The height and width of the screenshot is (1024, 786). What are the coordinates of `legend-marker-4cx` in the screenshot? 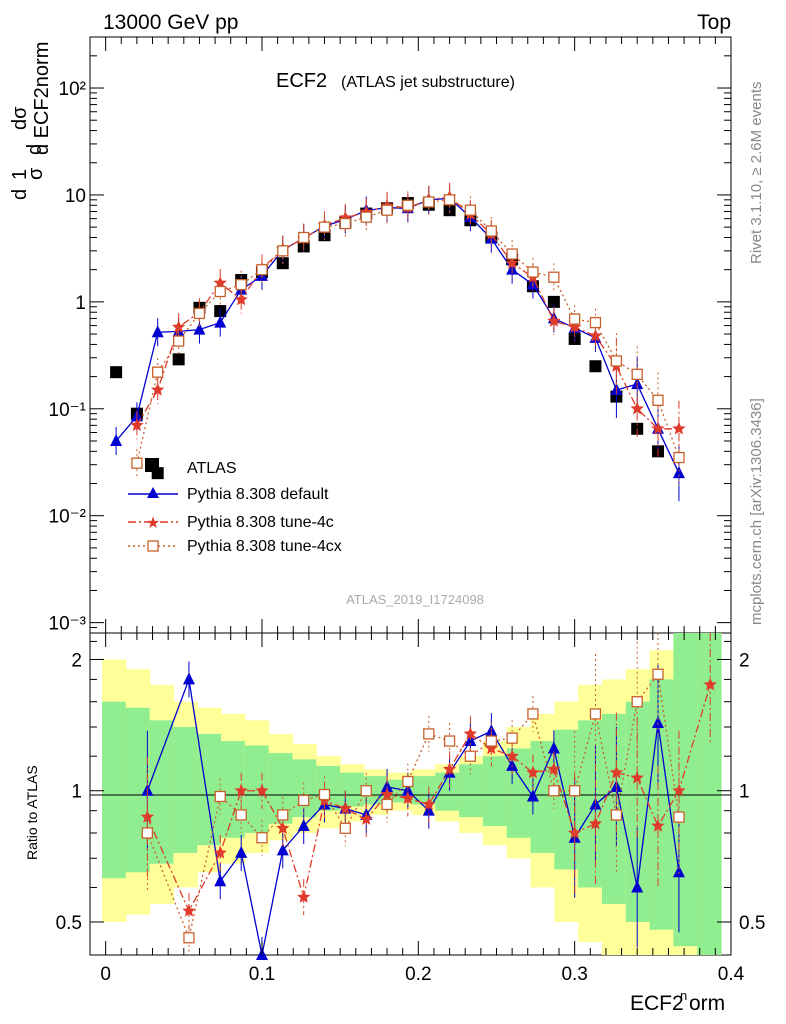 It's located at (153, 546).